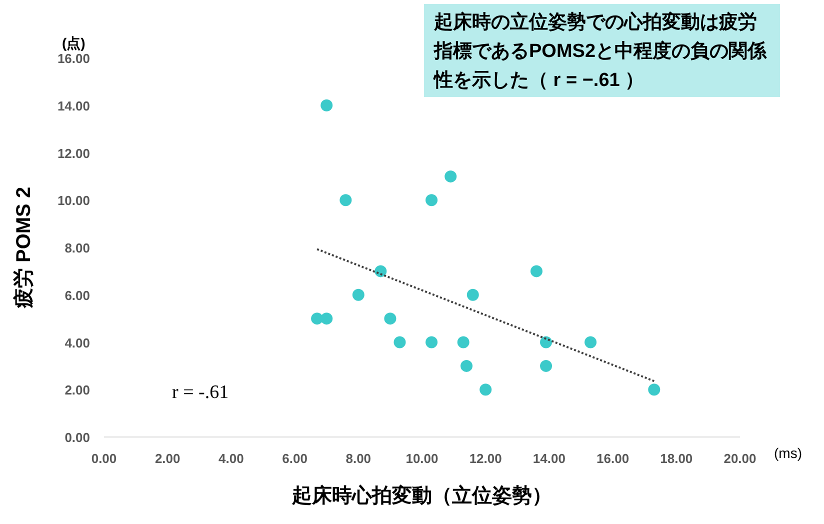 The width and height of the screenshot is (824, 524). What do you see at coordinates (231, 458) in the screenshot?
I see `x-tick-label: 4.00` at bounding box center [231, 458].